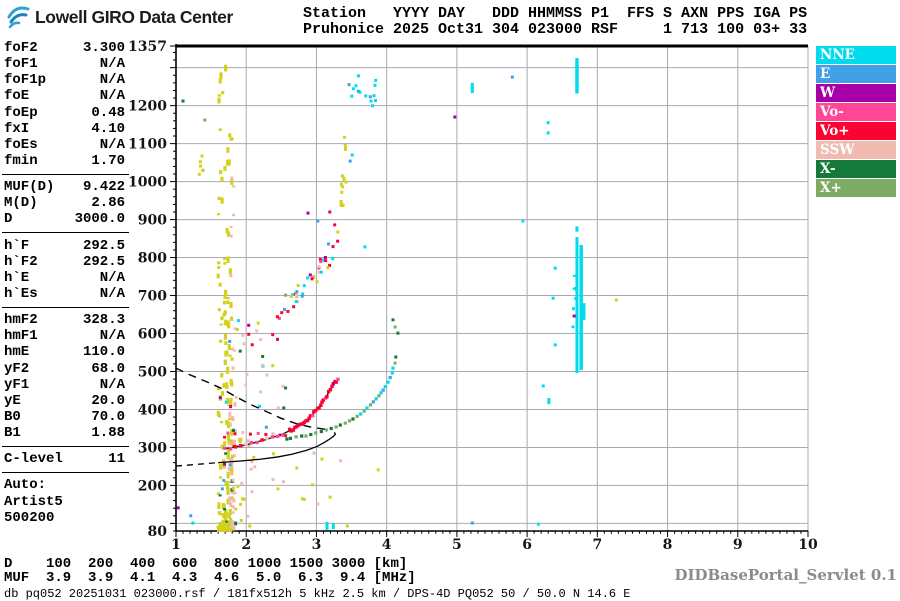 This screenshot has height=601, width=900. What do you see at coordinates (21, 320) in the screenshot?
I see `param-label: hmF2` at bounding box center [21, 320].